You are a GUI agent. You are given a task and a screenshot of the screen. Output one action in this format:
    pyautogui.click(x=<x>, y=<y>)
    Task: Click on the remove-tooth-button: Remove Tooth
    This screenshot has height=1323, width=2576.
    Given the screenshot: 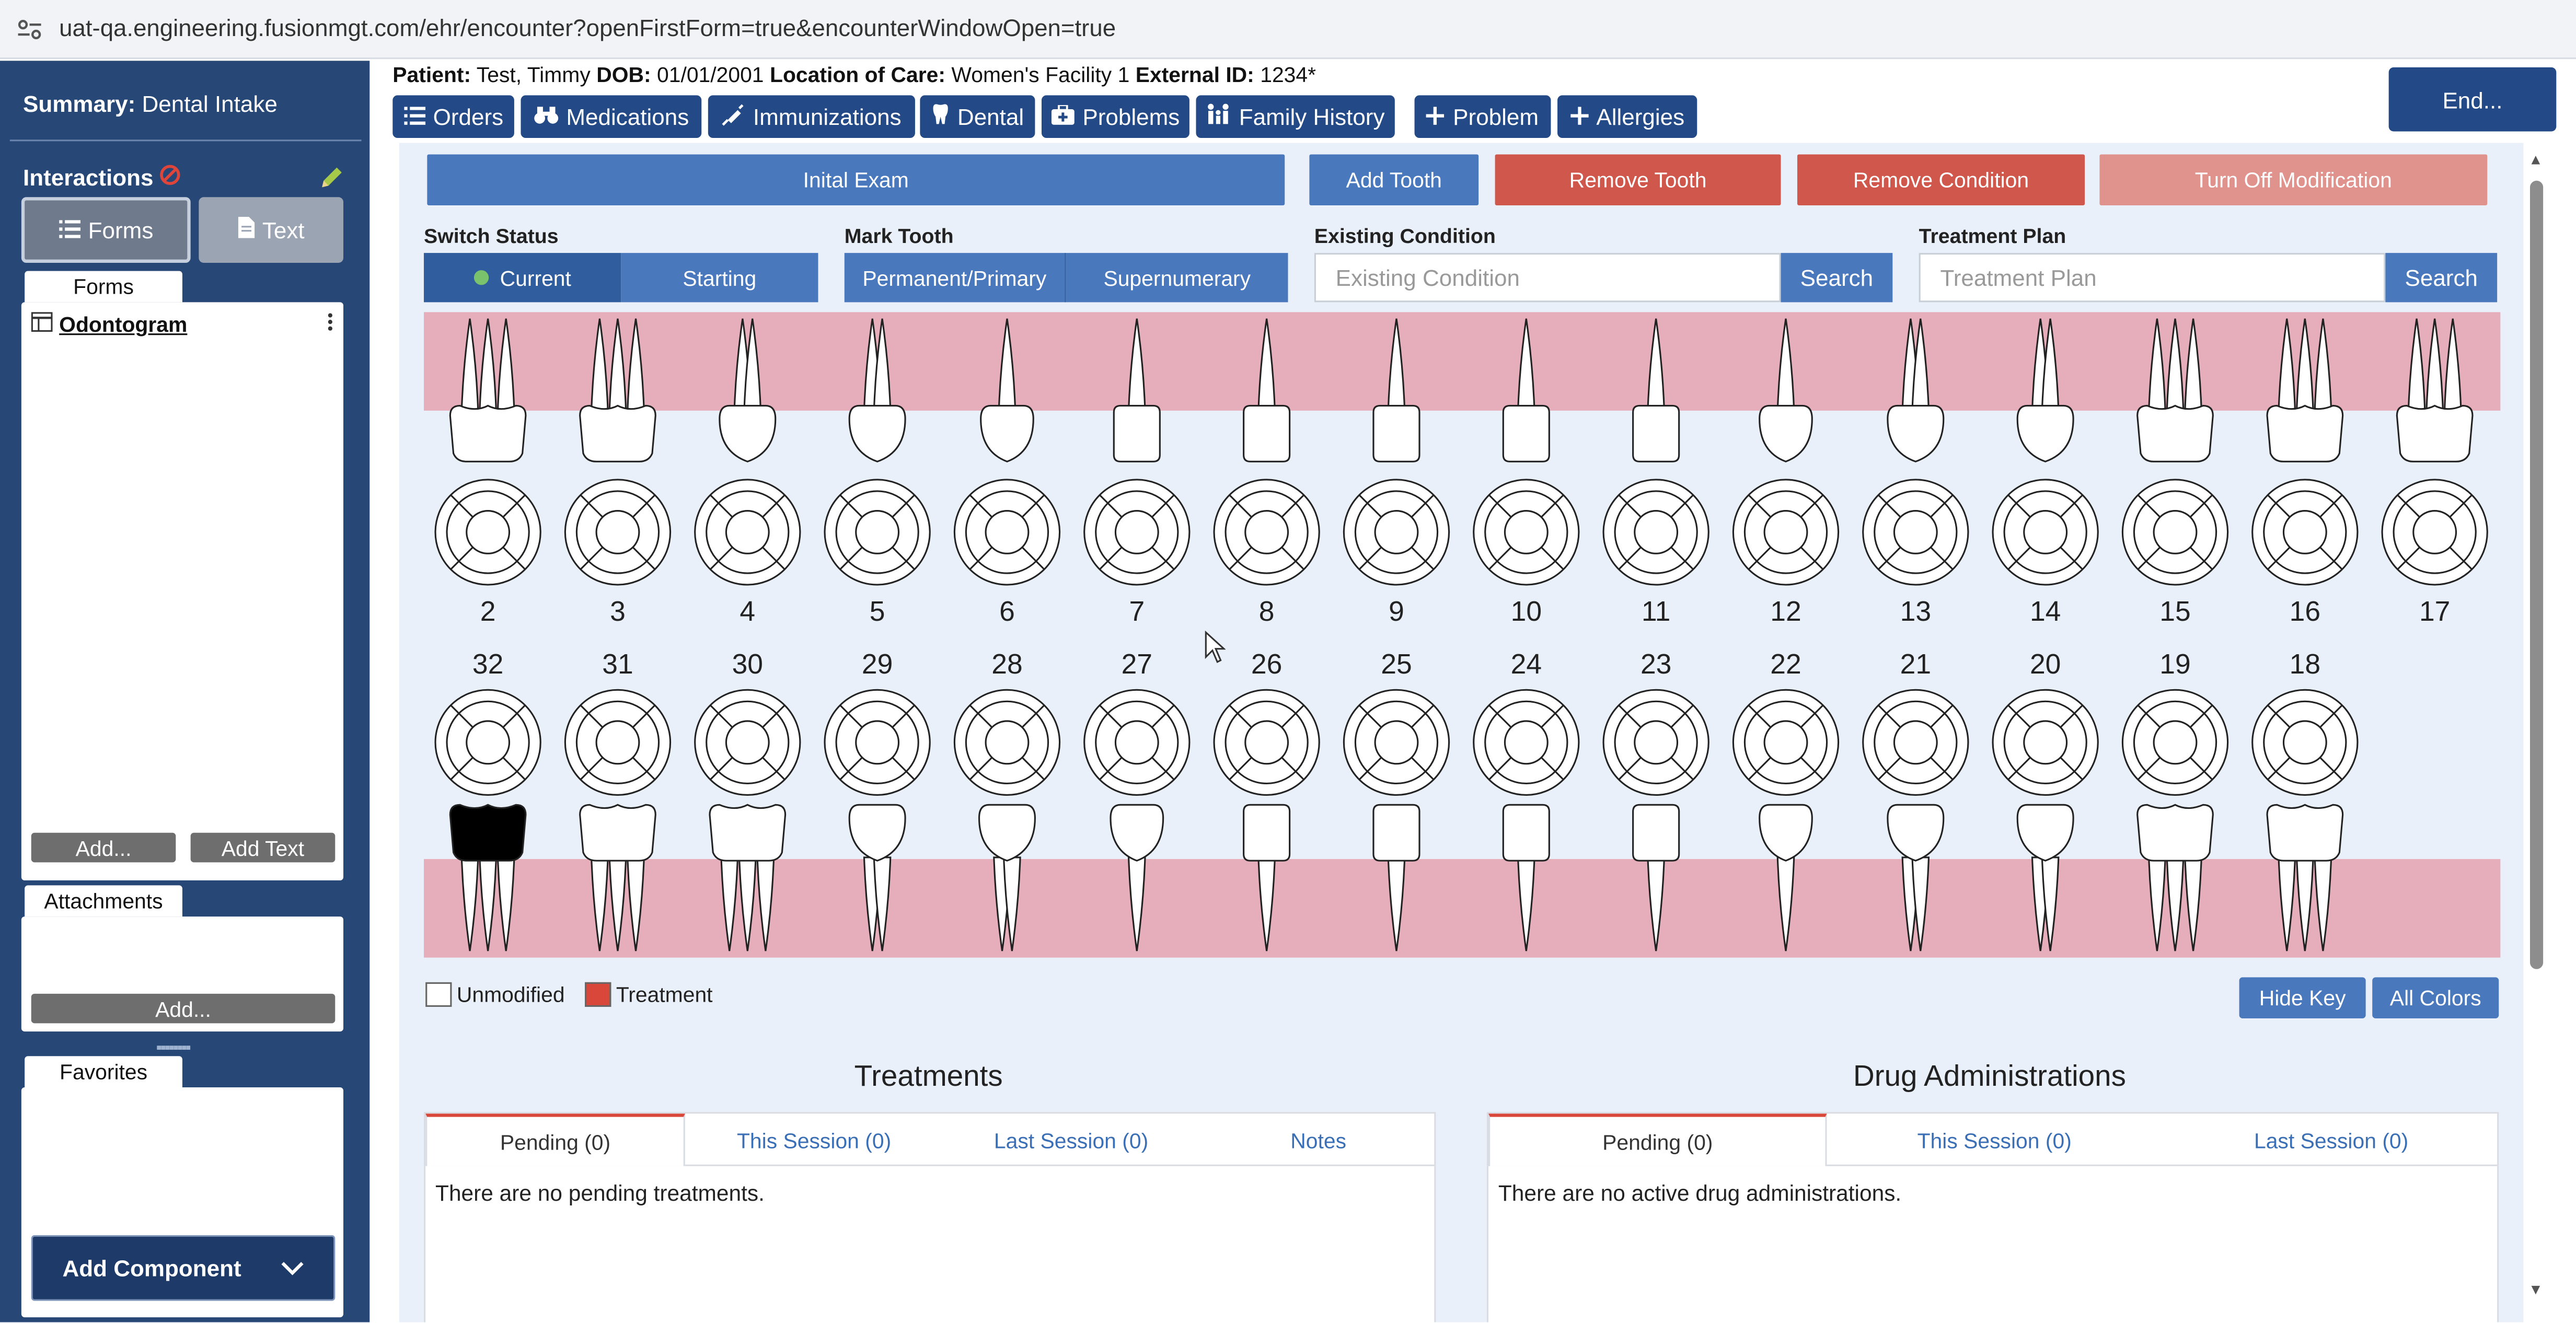 What is the action you would take?
    pyautogui.click(x=1638, y=179)
    